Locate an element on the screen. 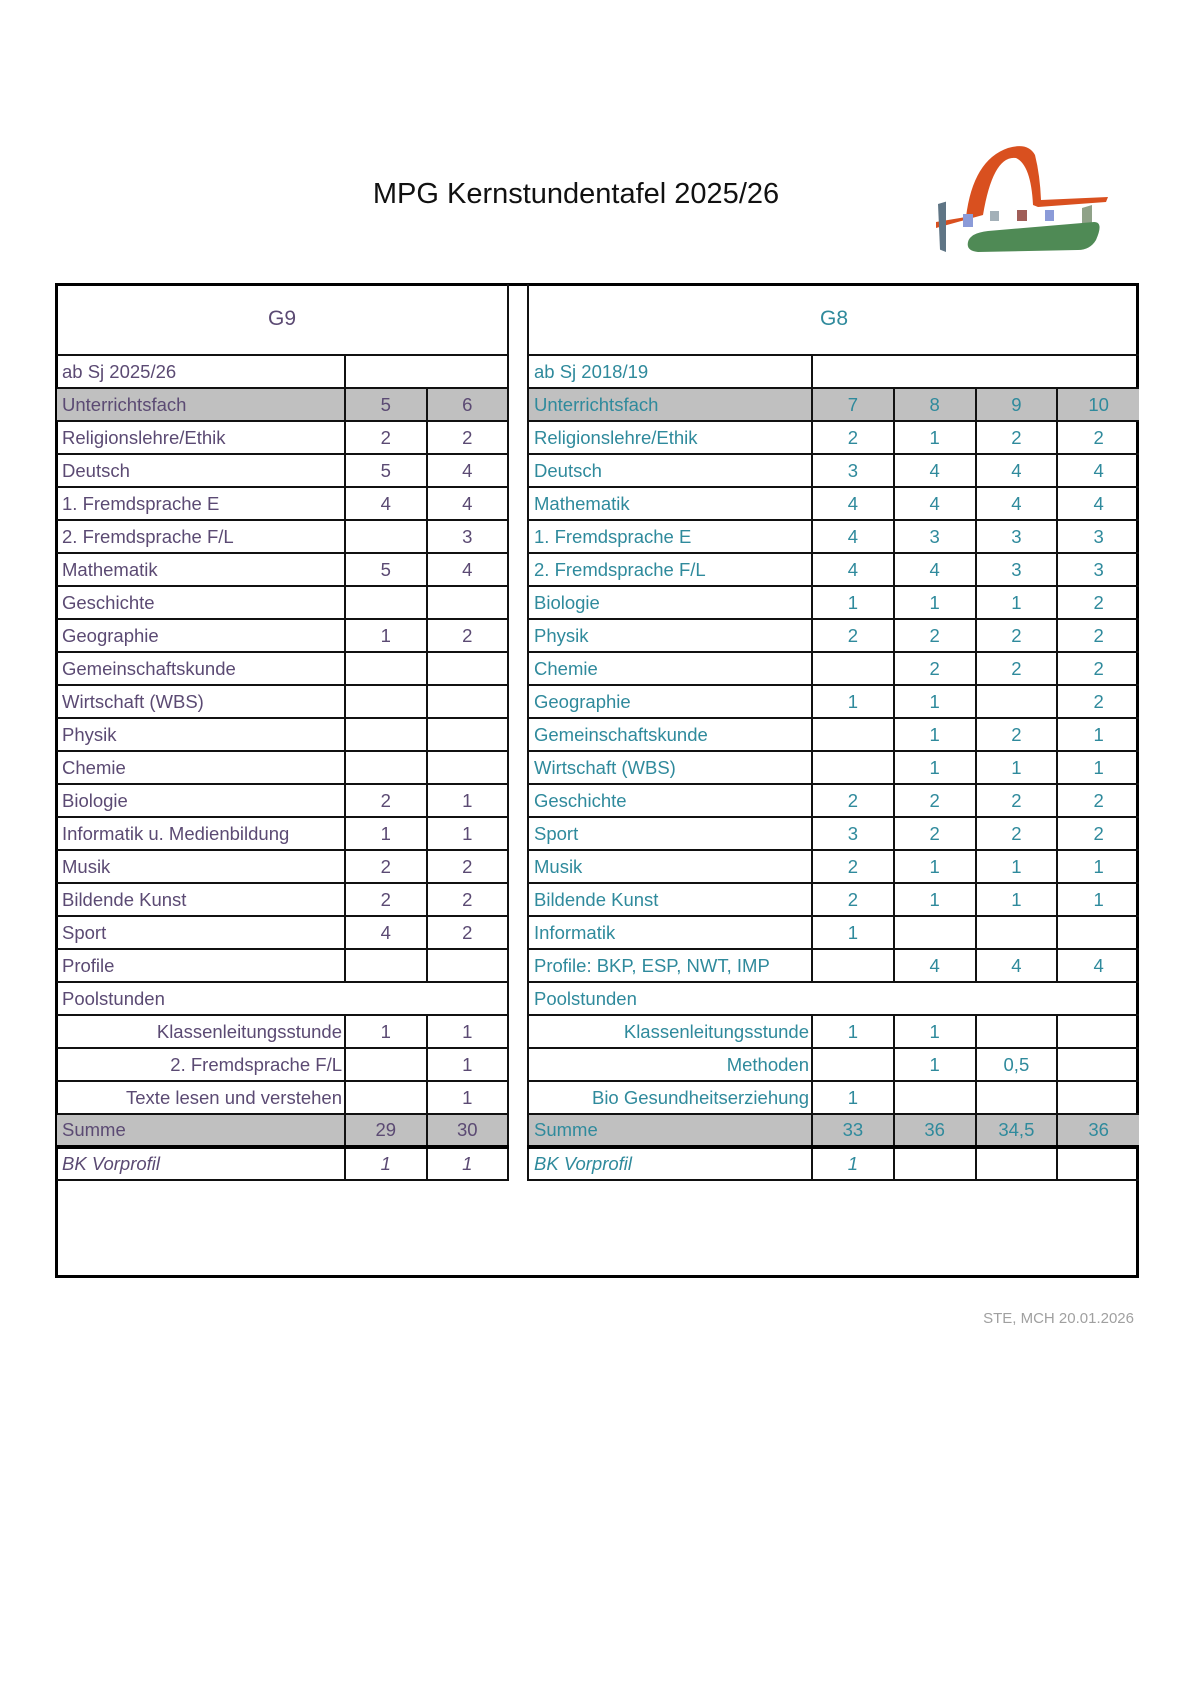 This screenshot has width=1190, height=1683. subject-cell: Chemie is located at coordinates (670, 668).